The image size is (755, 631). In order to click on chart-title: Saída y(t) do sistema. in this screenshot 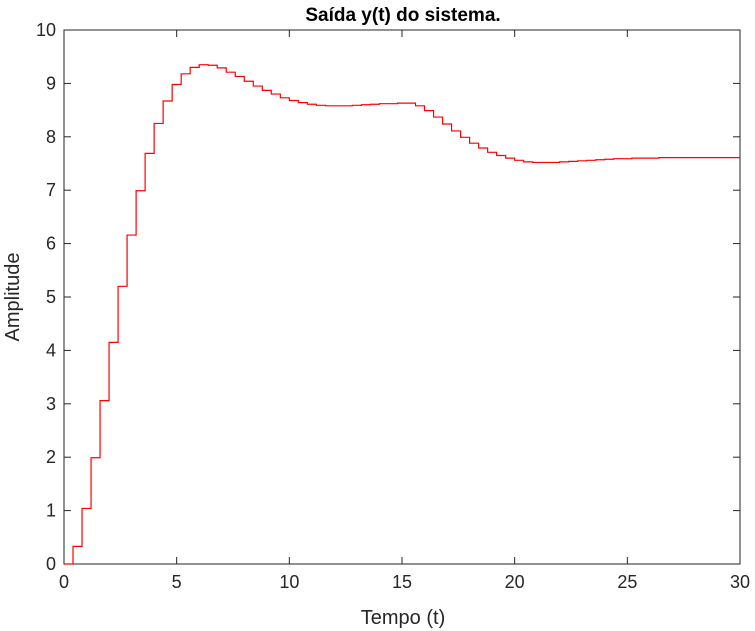, I will do `click(402, 15)`.